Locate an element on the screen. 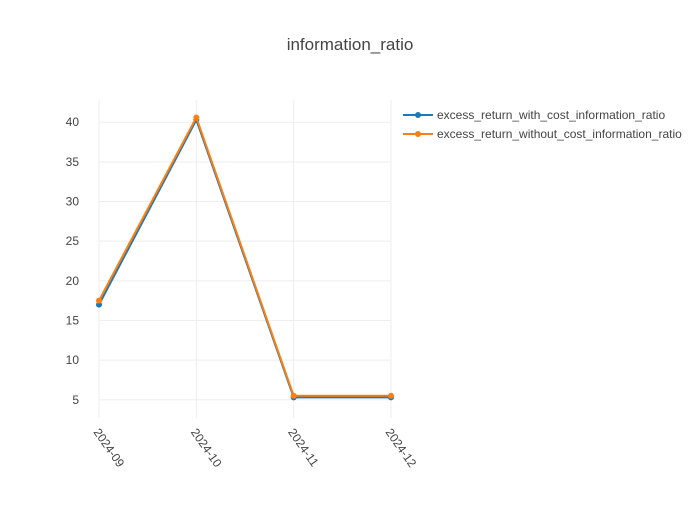  y-tick-label: 15 is located at coordinates (73, 320).